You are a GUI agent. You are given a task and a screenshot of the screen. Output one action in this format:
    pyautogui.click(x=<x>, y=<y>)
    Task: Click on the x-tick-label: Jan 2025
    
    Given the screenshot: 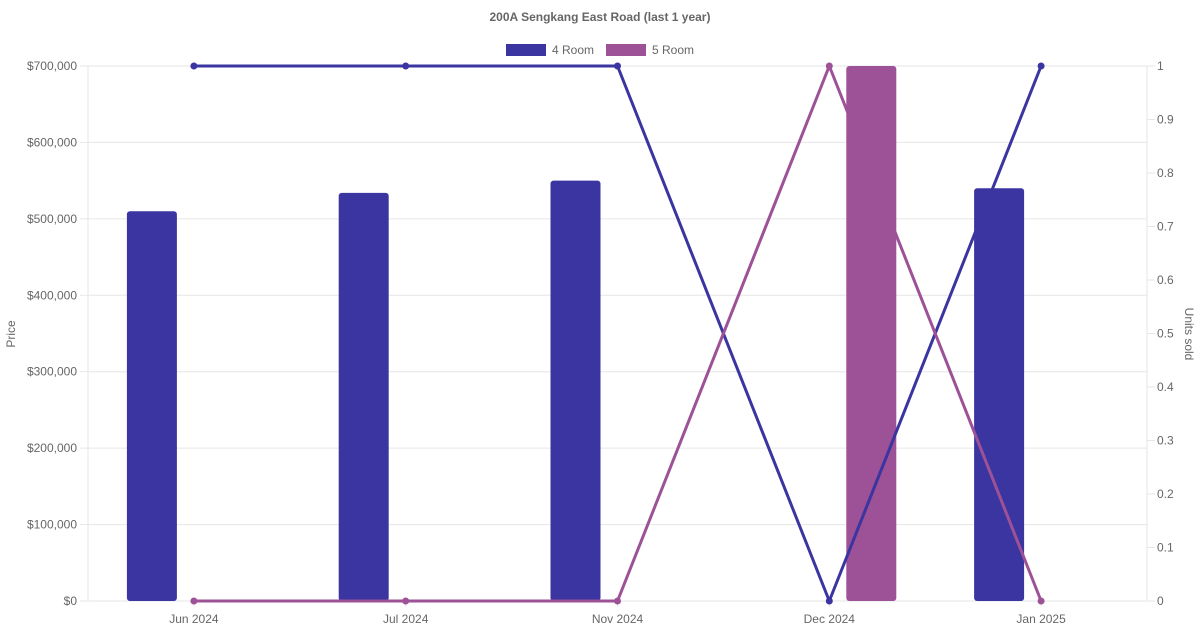 What is the action you would take?
    pyautogui.click(x=1041, y=619)
    